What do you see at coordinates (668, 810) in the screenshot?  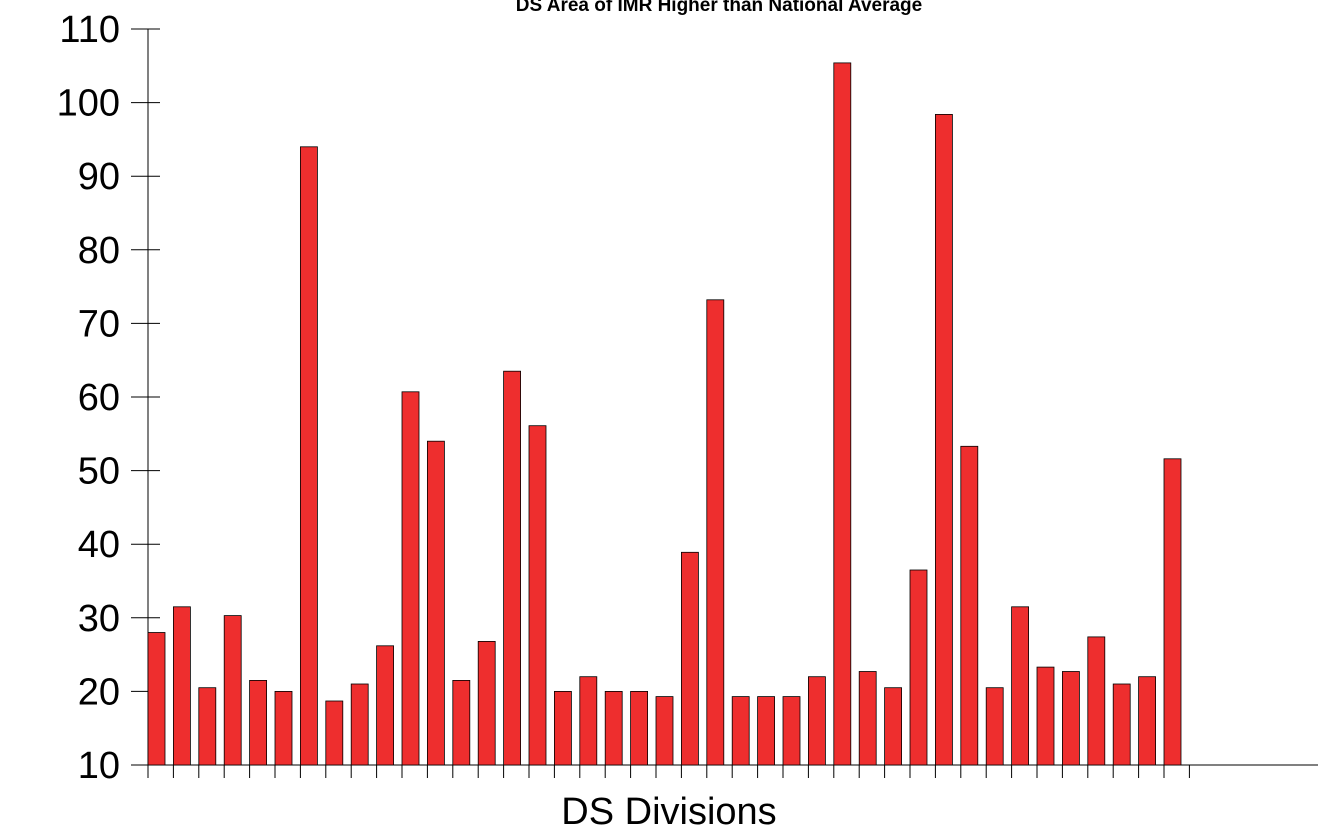 I see `x-axis-label: DS Divisions` at bounding box center [668, 810].